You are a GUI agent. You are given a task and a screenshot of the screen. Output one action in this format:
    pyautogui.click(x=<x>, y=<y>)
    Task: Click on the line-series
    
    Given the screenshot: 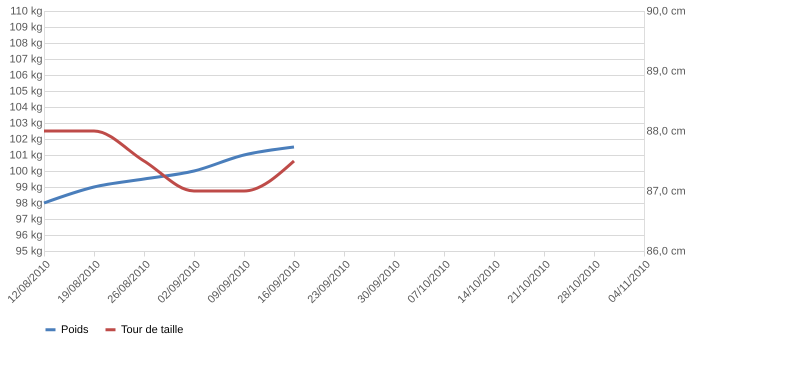 What is the action you would take?
    pyautogui.click(x=169, y=175)
    